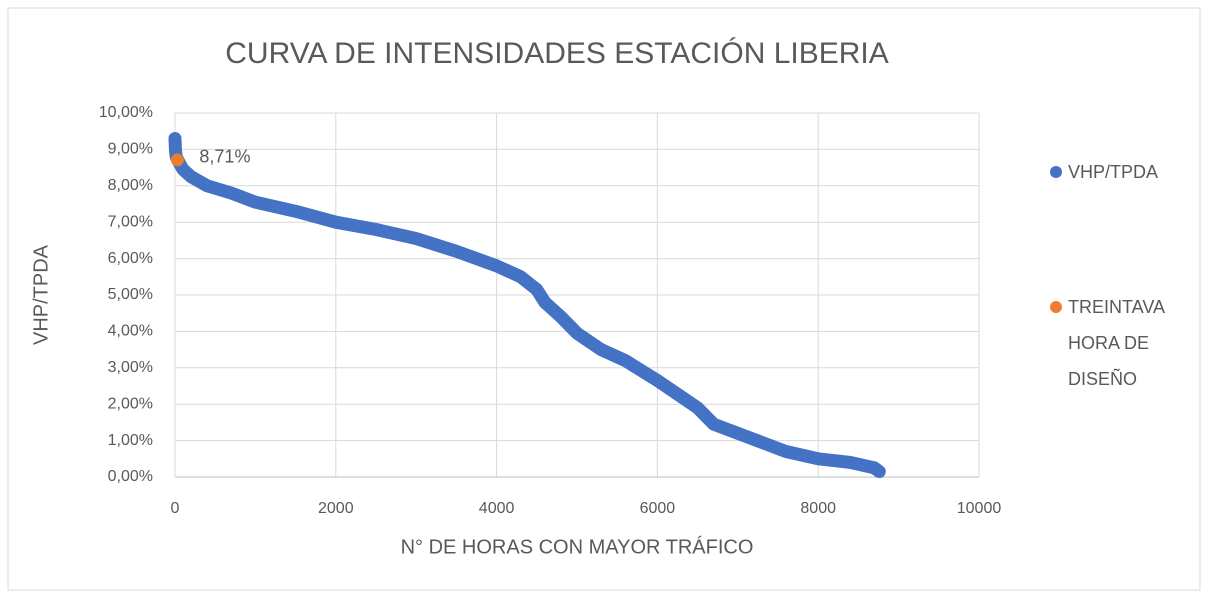 The height and width of the screenshot is (599, 1209). What do you see at coordinates (224, 157) in the screenshot?
I see `data-label: 8,71%` at bounding box center [224, 157].